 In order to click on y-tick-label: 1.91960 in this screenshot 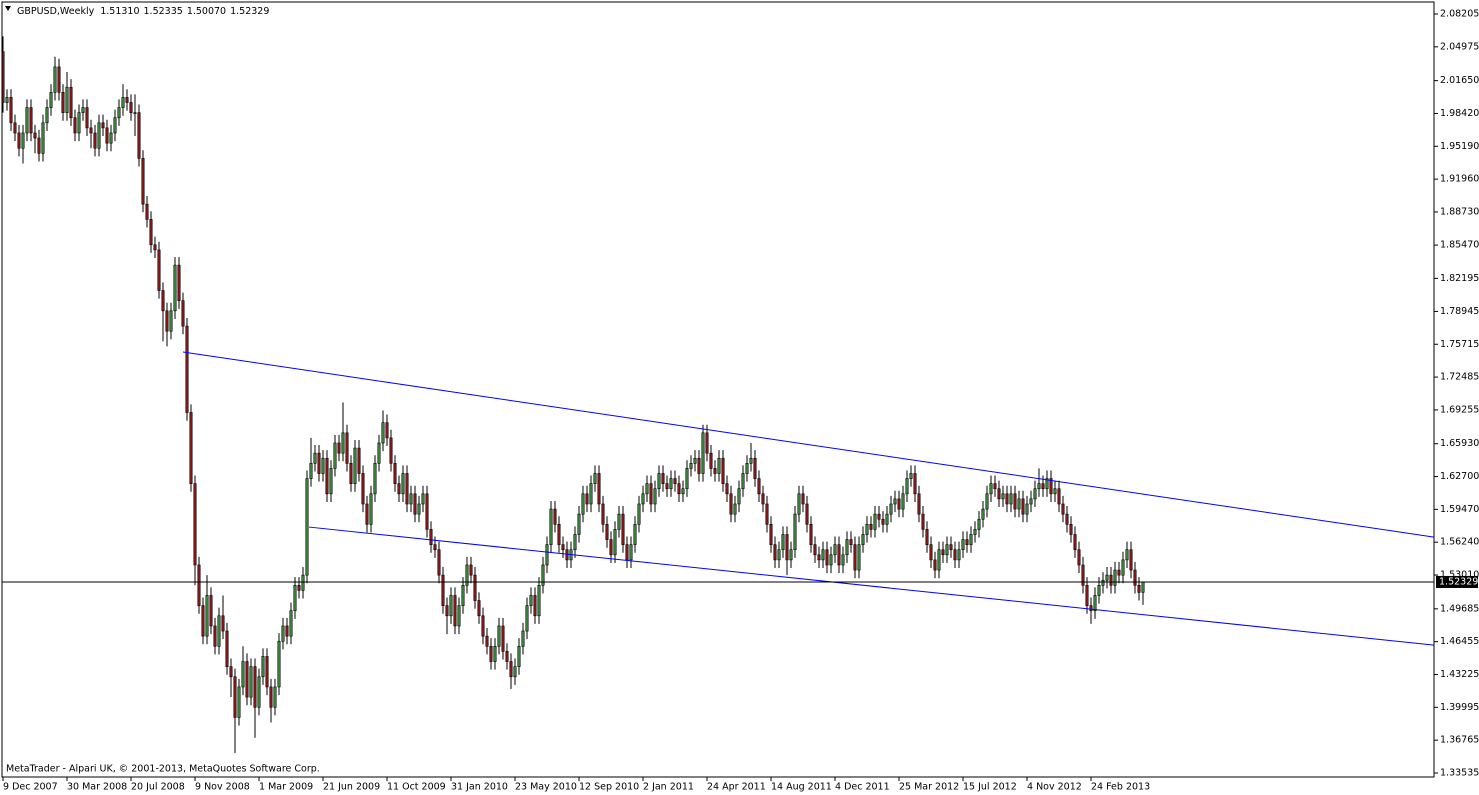, I will do `click(1459, 179)`.